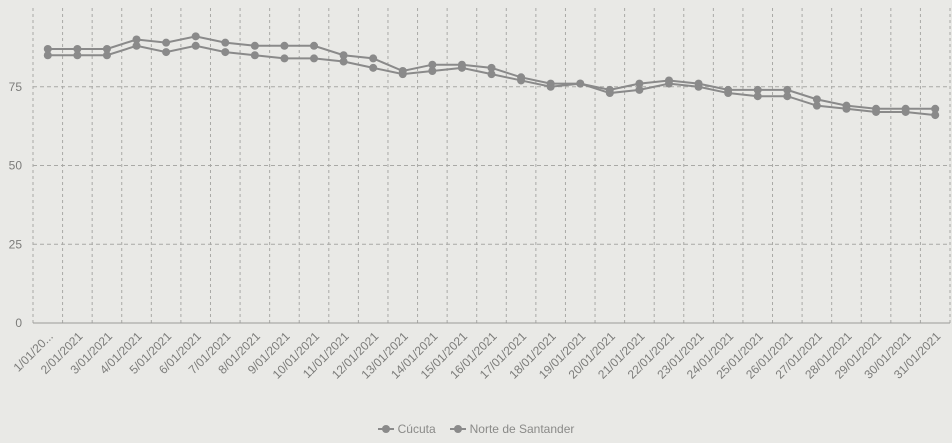  I want to click on chart-legend: Cúcuta Norte de Santander, so click(476, 429).